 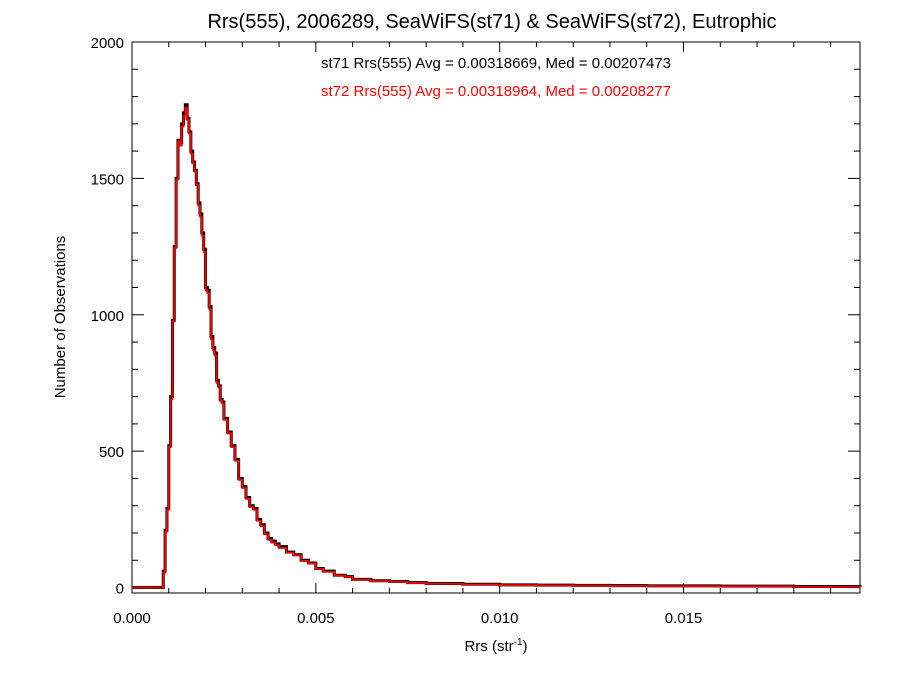 I want to click on x-axis-label-suffix: ), so click(x=525, y=646).